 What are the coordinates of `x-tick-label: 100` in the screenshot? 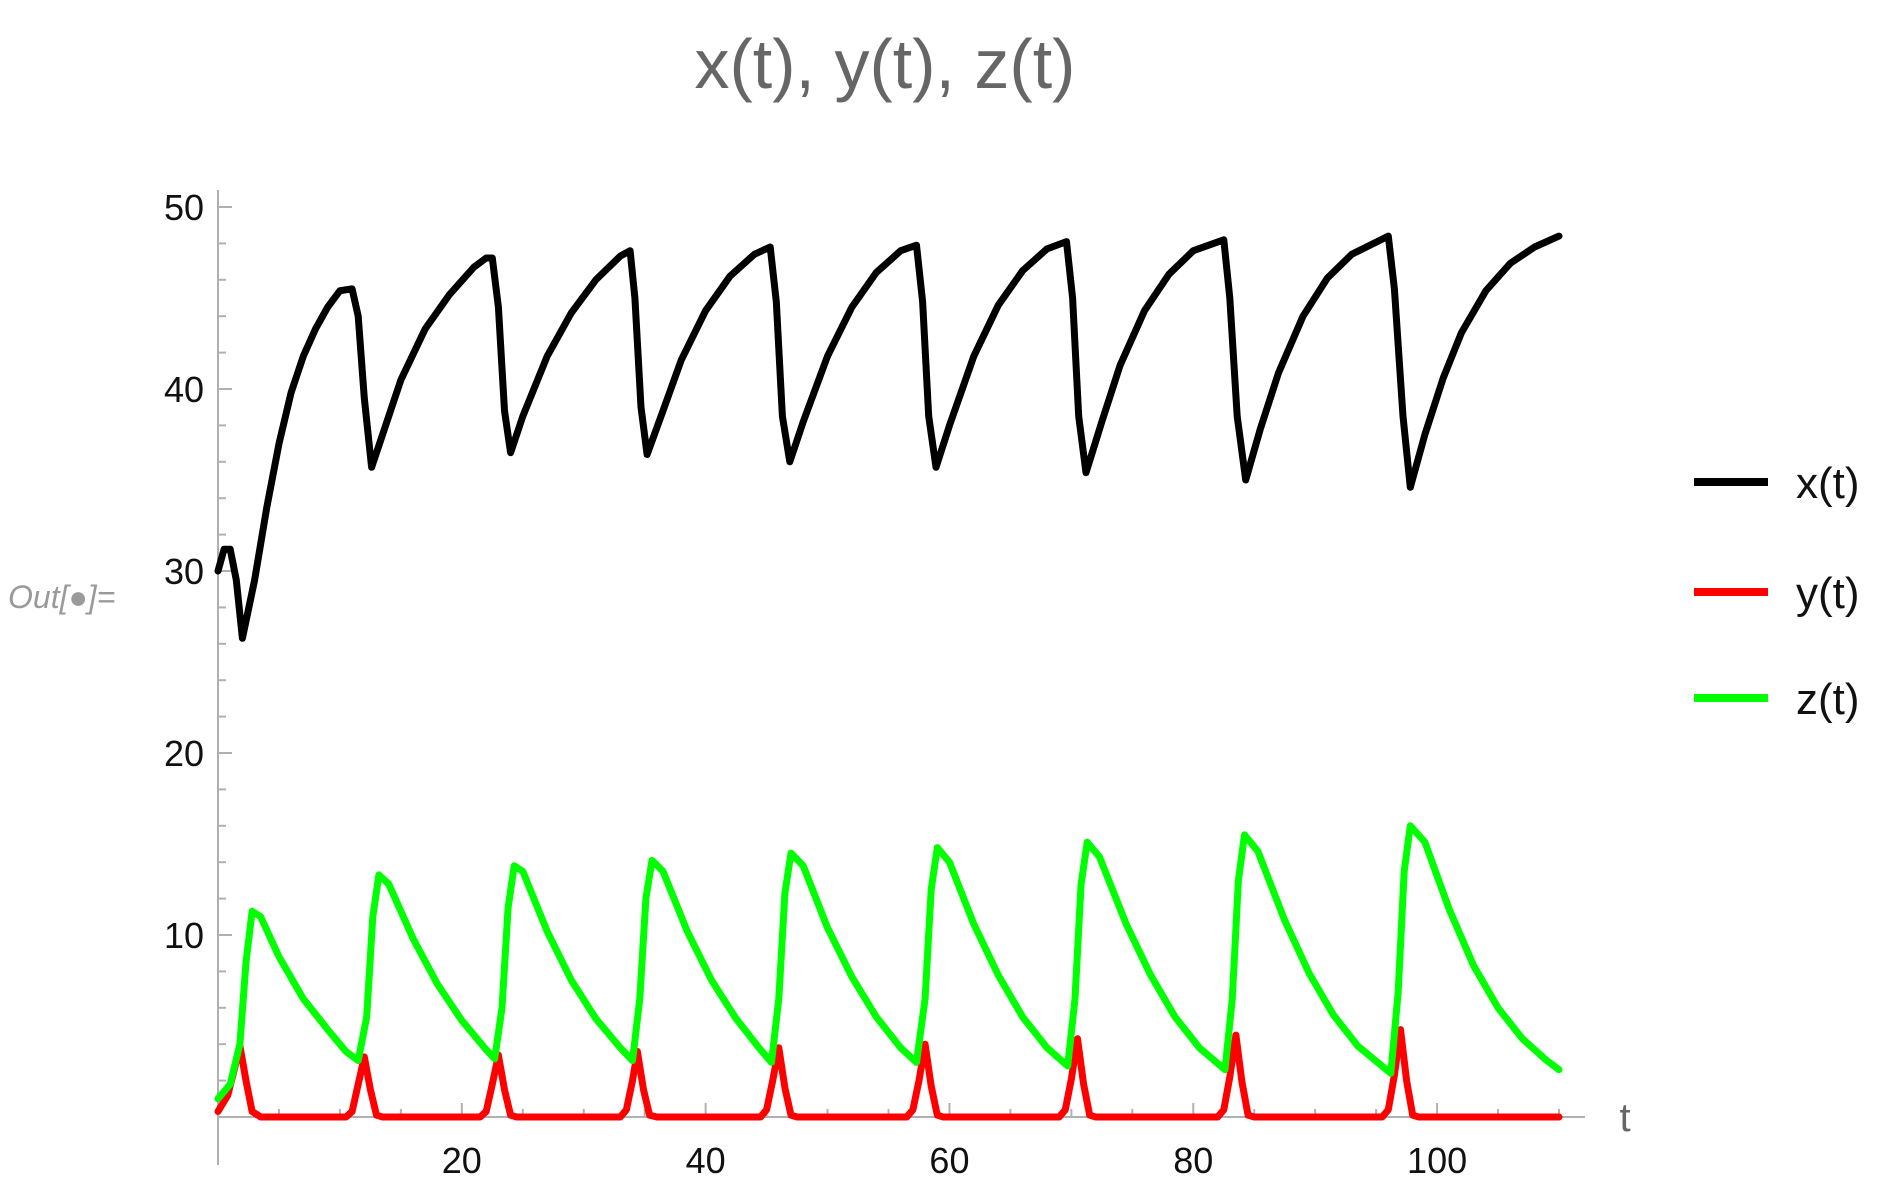 It's located at (1437, 1160).